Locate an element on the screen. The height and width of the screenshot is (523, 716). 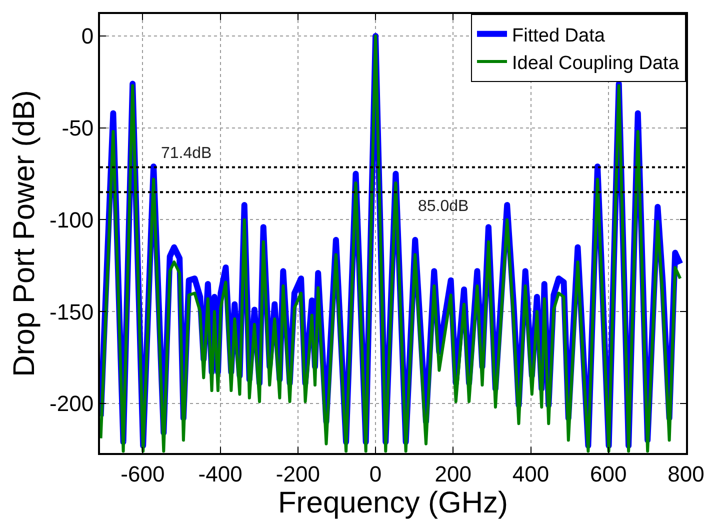
y-axis-title: Drop Port Power (dB) is located at coordinates (25, 233).